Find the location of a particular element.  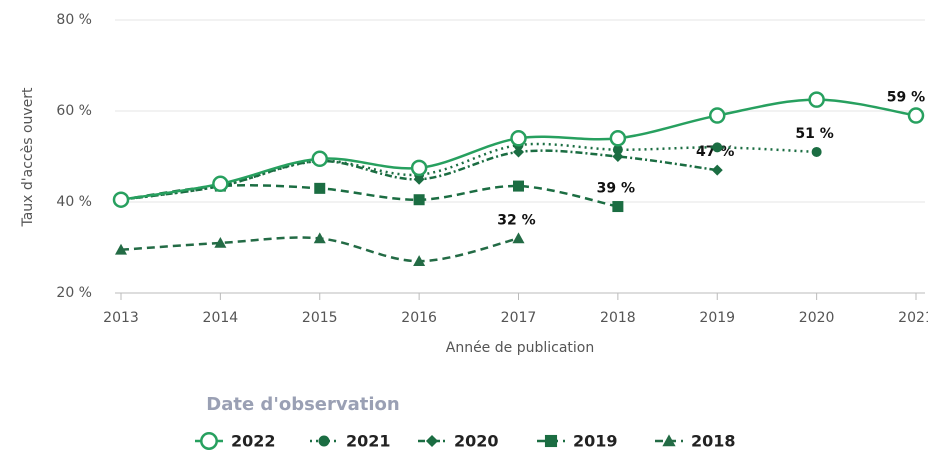

legend-item: 2018 is located at coordinates (695, 441).